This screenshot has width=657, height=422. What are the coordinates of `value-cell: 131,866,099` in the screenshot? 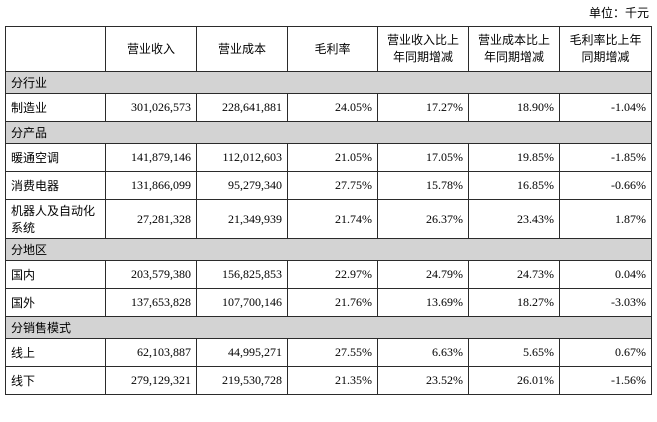 It's located at (151, 185).